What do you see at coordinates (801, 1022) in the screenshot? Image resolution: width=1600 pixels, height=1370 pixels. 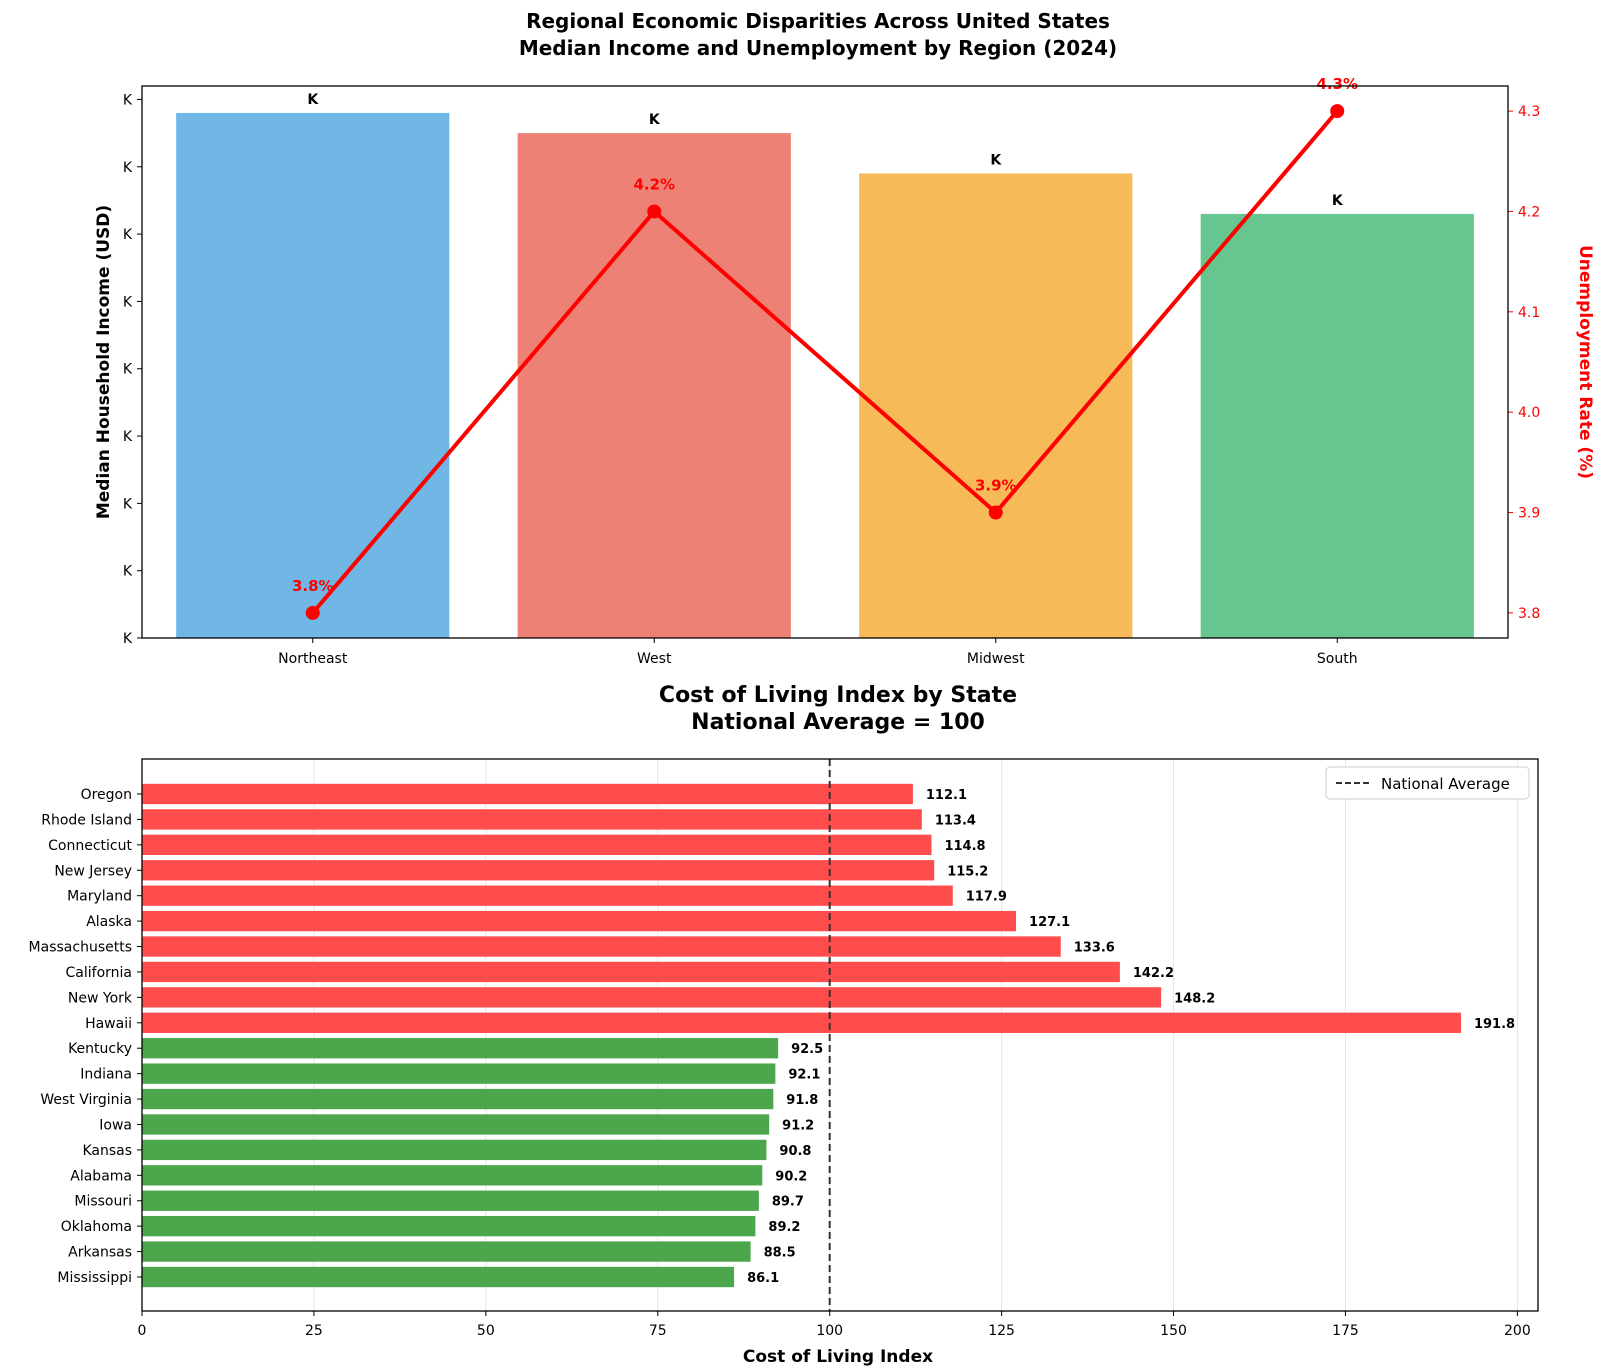 I see `state-bar-hawaii` at bounding box center [801, 1022].